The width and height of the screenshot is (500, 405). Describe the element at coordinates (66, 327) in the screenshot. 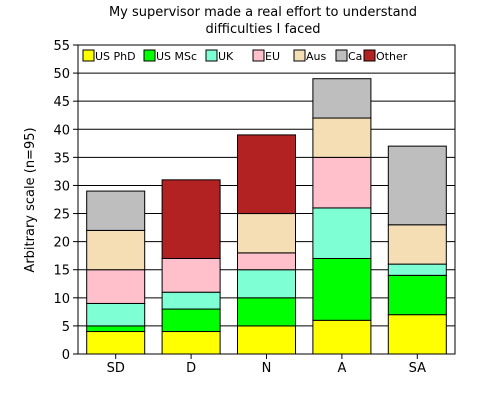

I see `y-tick-label: 5` at that location.